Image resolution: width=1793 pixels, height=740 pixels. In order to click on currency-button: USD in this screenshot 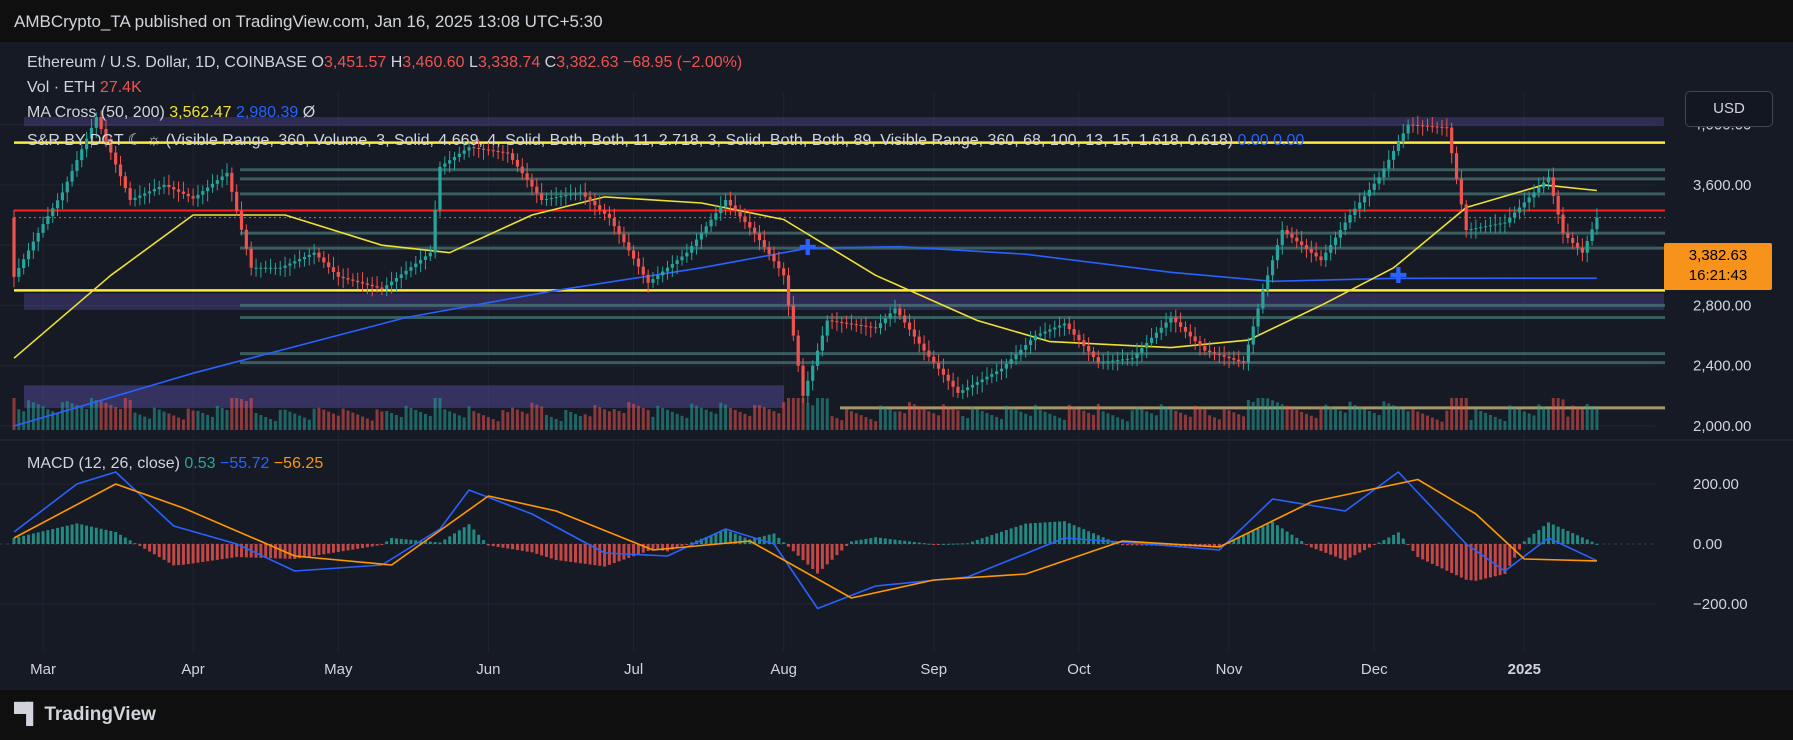, I will do `click(1729, 109)`.